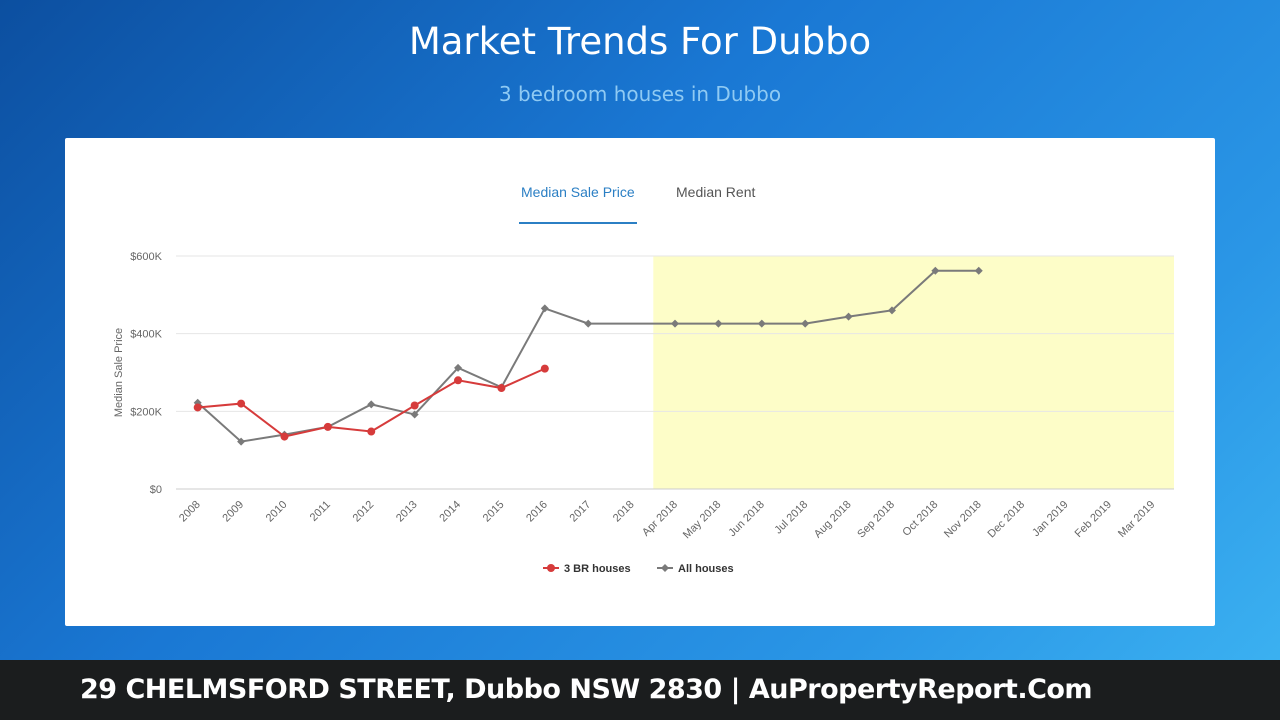 This screenshot has height=720, width=1280. What do you see at coordinates (746, 519) in the screenshot?
I see `x-tick-label: Jun 2018` at bounding box center [746, 519].